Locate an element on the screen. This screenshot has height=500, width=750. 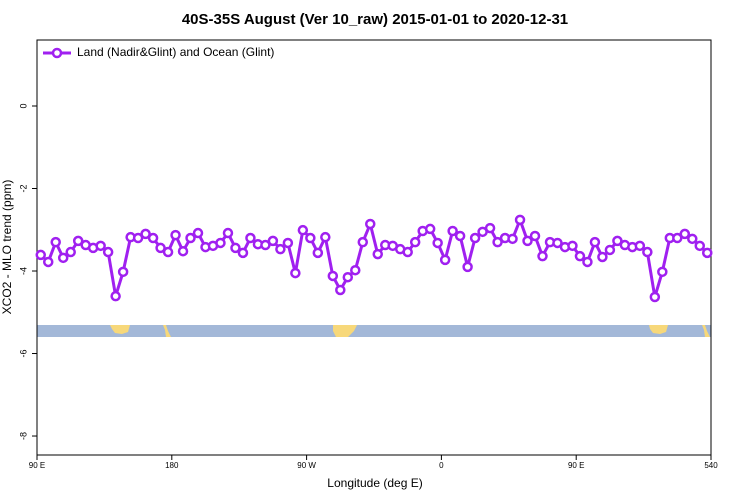
map-strip is located at coordinates (374, 331).